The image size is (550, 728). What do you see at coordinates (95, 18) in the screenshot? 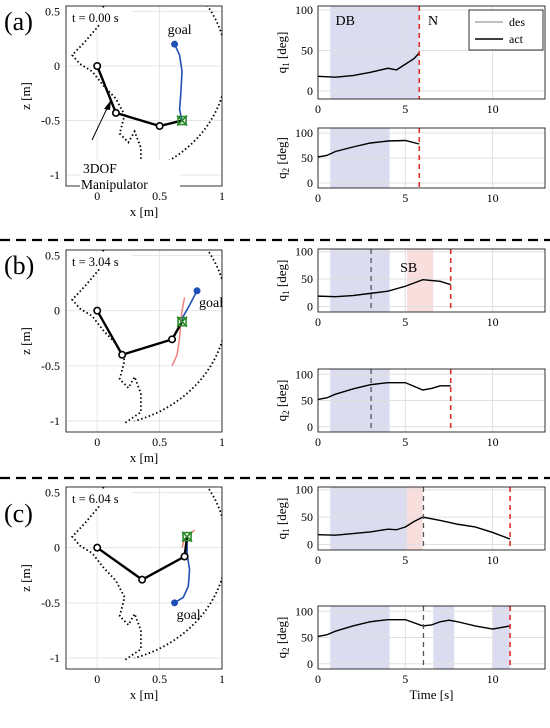
I see `time-label: t = 0.00 s` at bounding box center [95, 18].